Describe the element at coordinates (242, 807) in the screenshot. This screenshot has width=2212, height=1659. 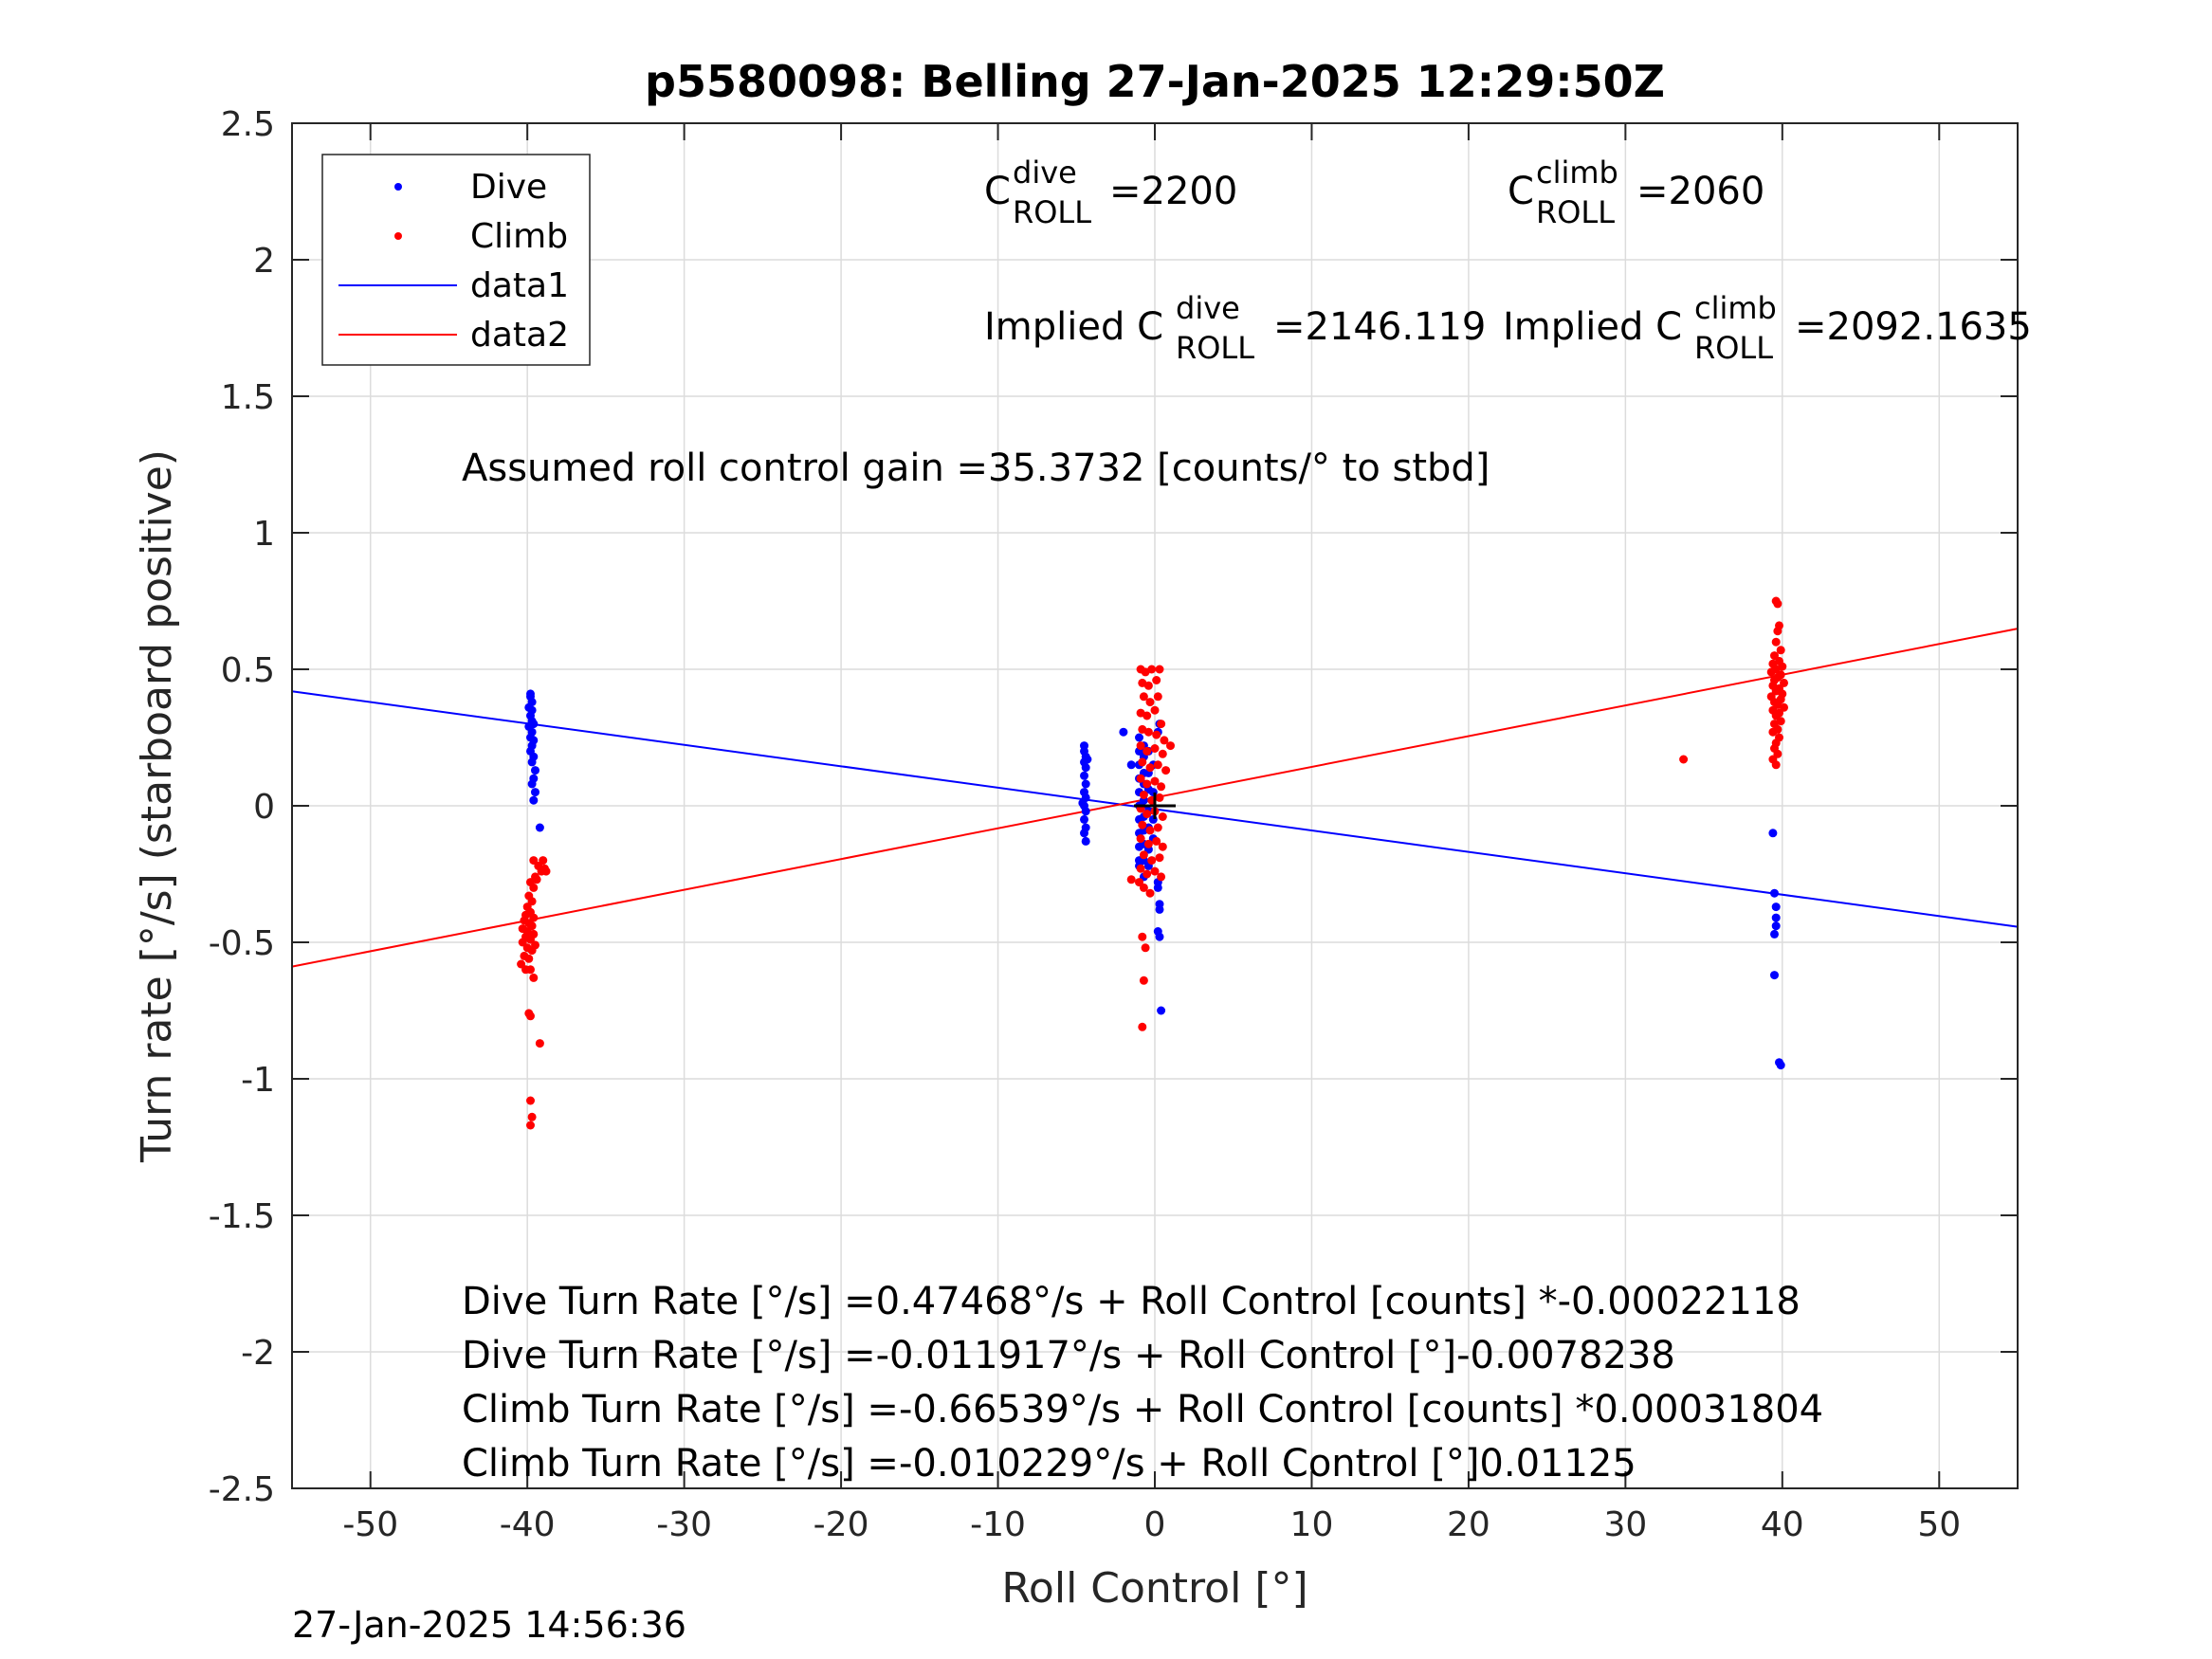
I see `y-tick-labels: -2.5 -2 -1.5 -1 -0.5 0 0.5 1 1.5 2 2.5` at that location.